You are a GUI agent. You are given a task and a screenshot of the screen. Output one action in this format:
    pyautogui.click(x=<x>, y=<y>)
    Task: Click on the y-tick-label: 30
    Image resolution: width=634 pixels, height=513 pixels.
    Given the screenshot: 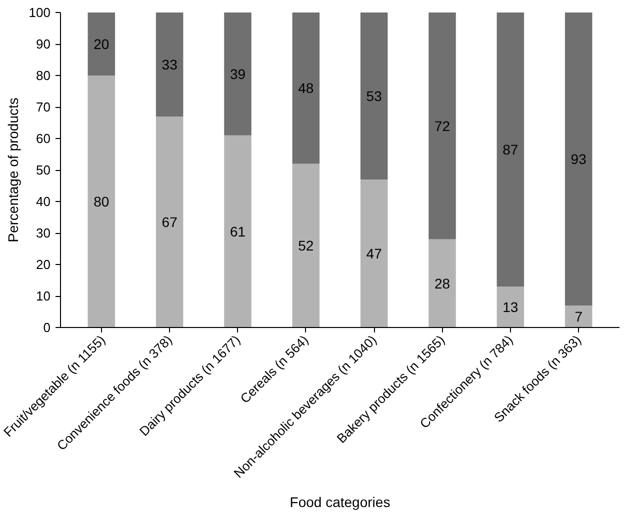 What is the action you would take?
    pyautogui.click(x=43, y=233)
    